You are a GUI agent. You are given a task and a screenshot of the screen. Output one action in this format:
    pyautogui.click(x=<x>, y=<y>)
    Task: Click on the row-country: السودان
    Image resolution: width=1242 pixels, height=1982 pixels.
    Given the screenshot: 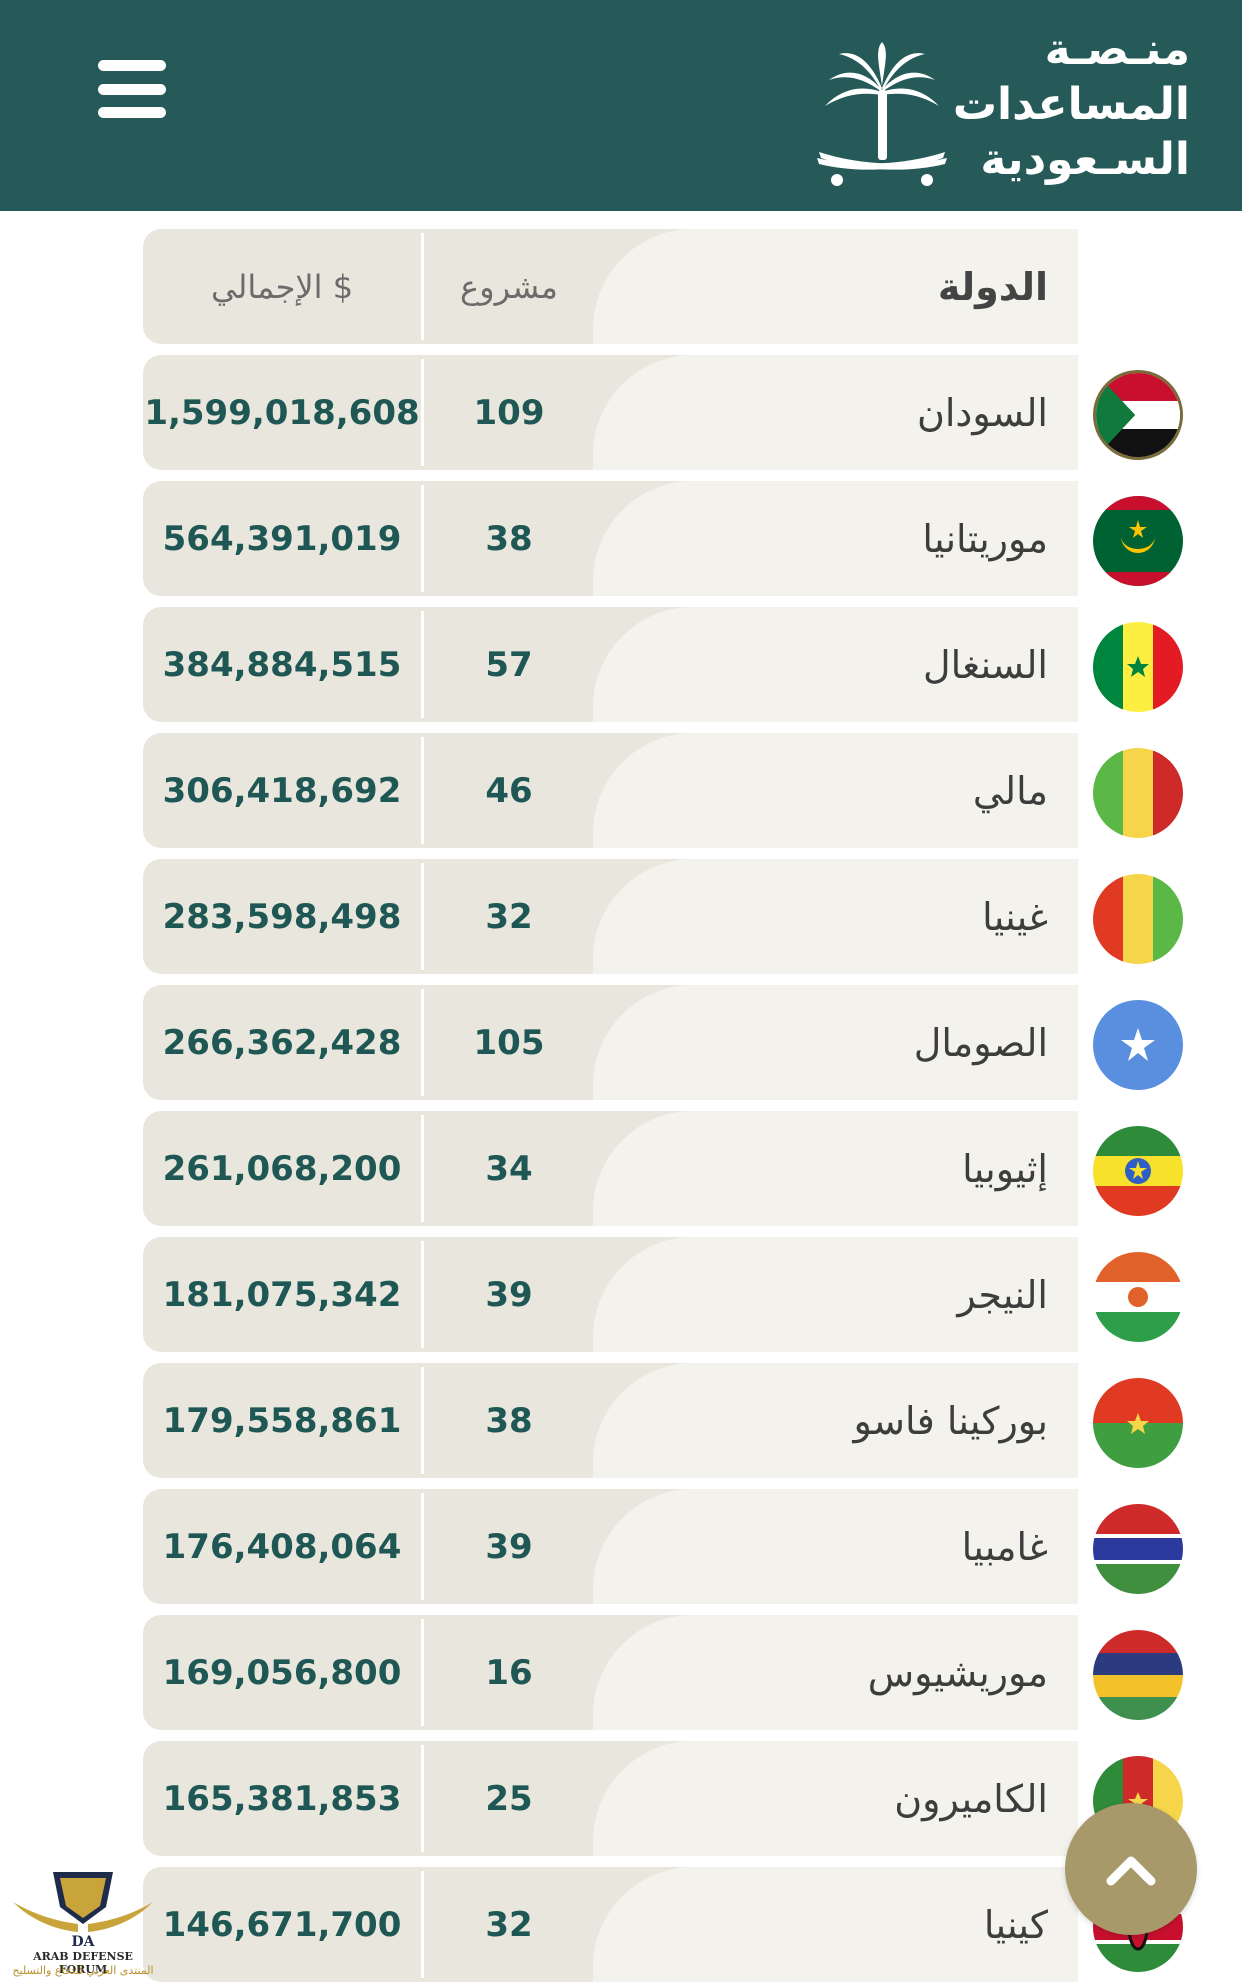 What is the action you would take?
    pyautogui.click(x=982, y=412)
    